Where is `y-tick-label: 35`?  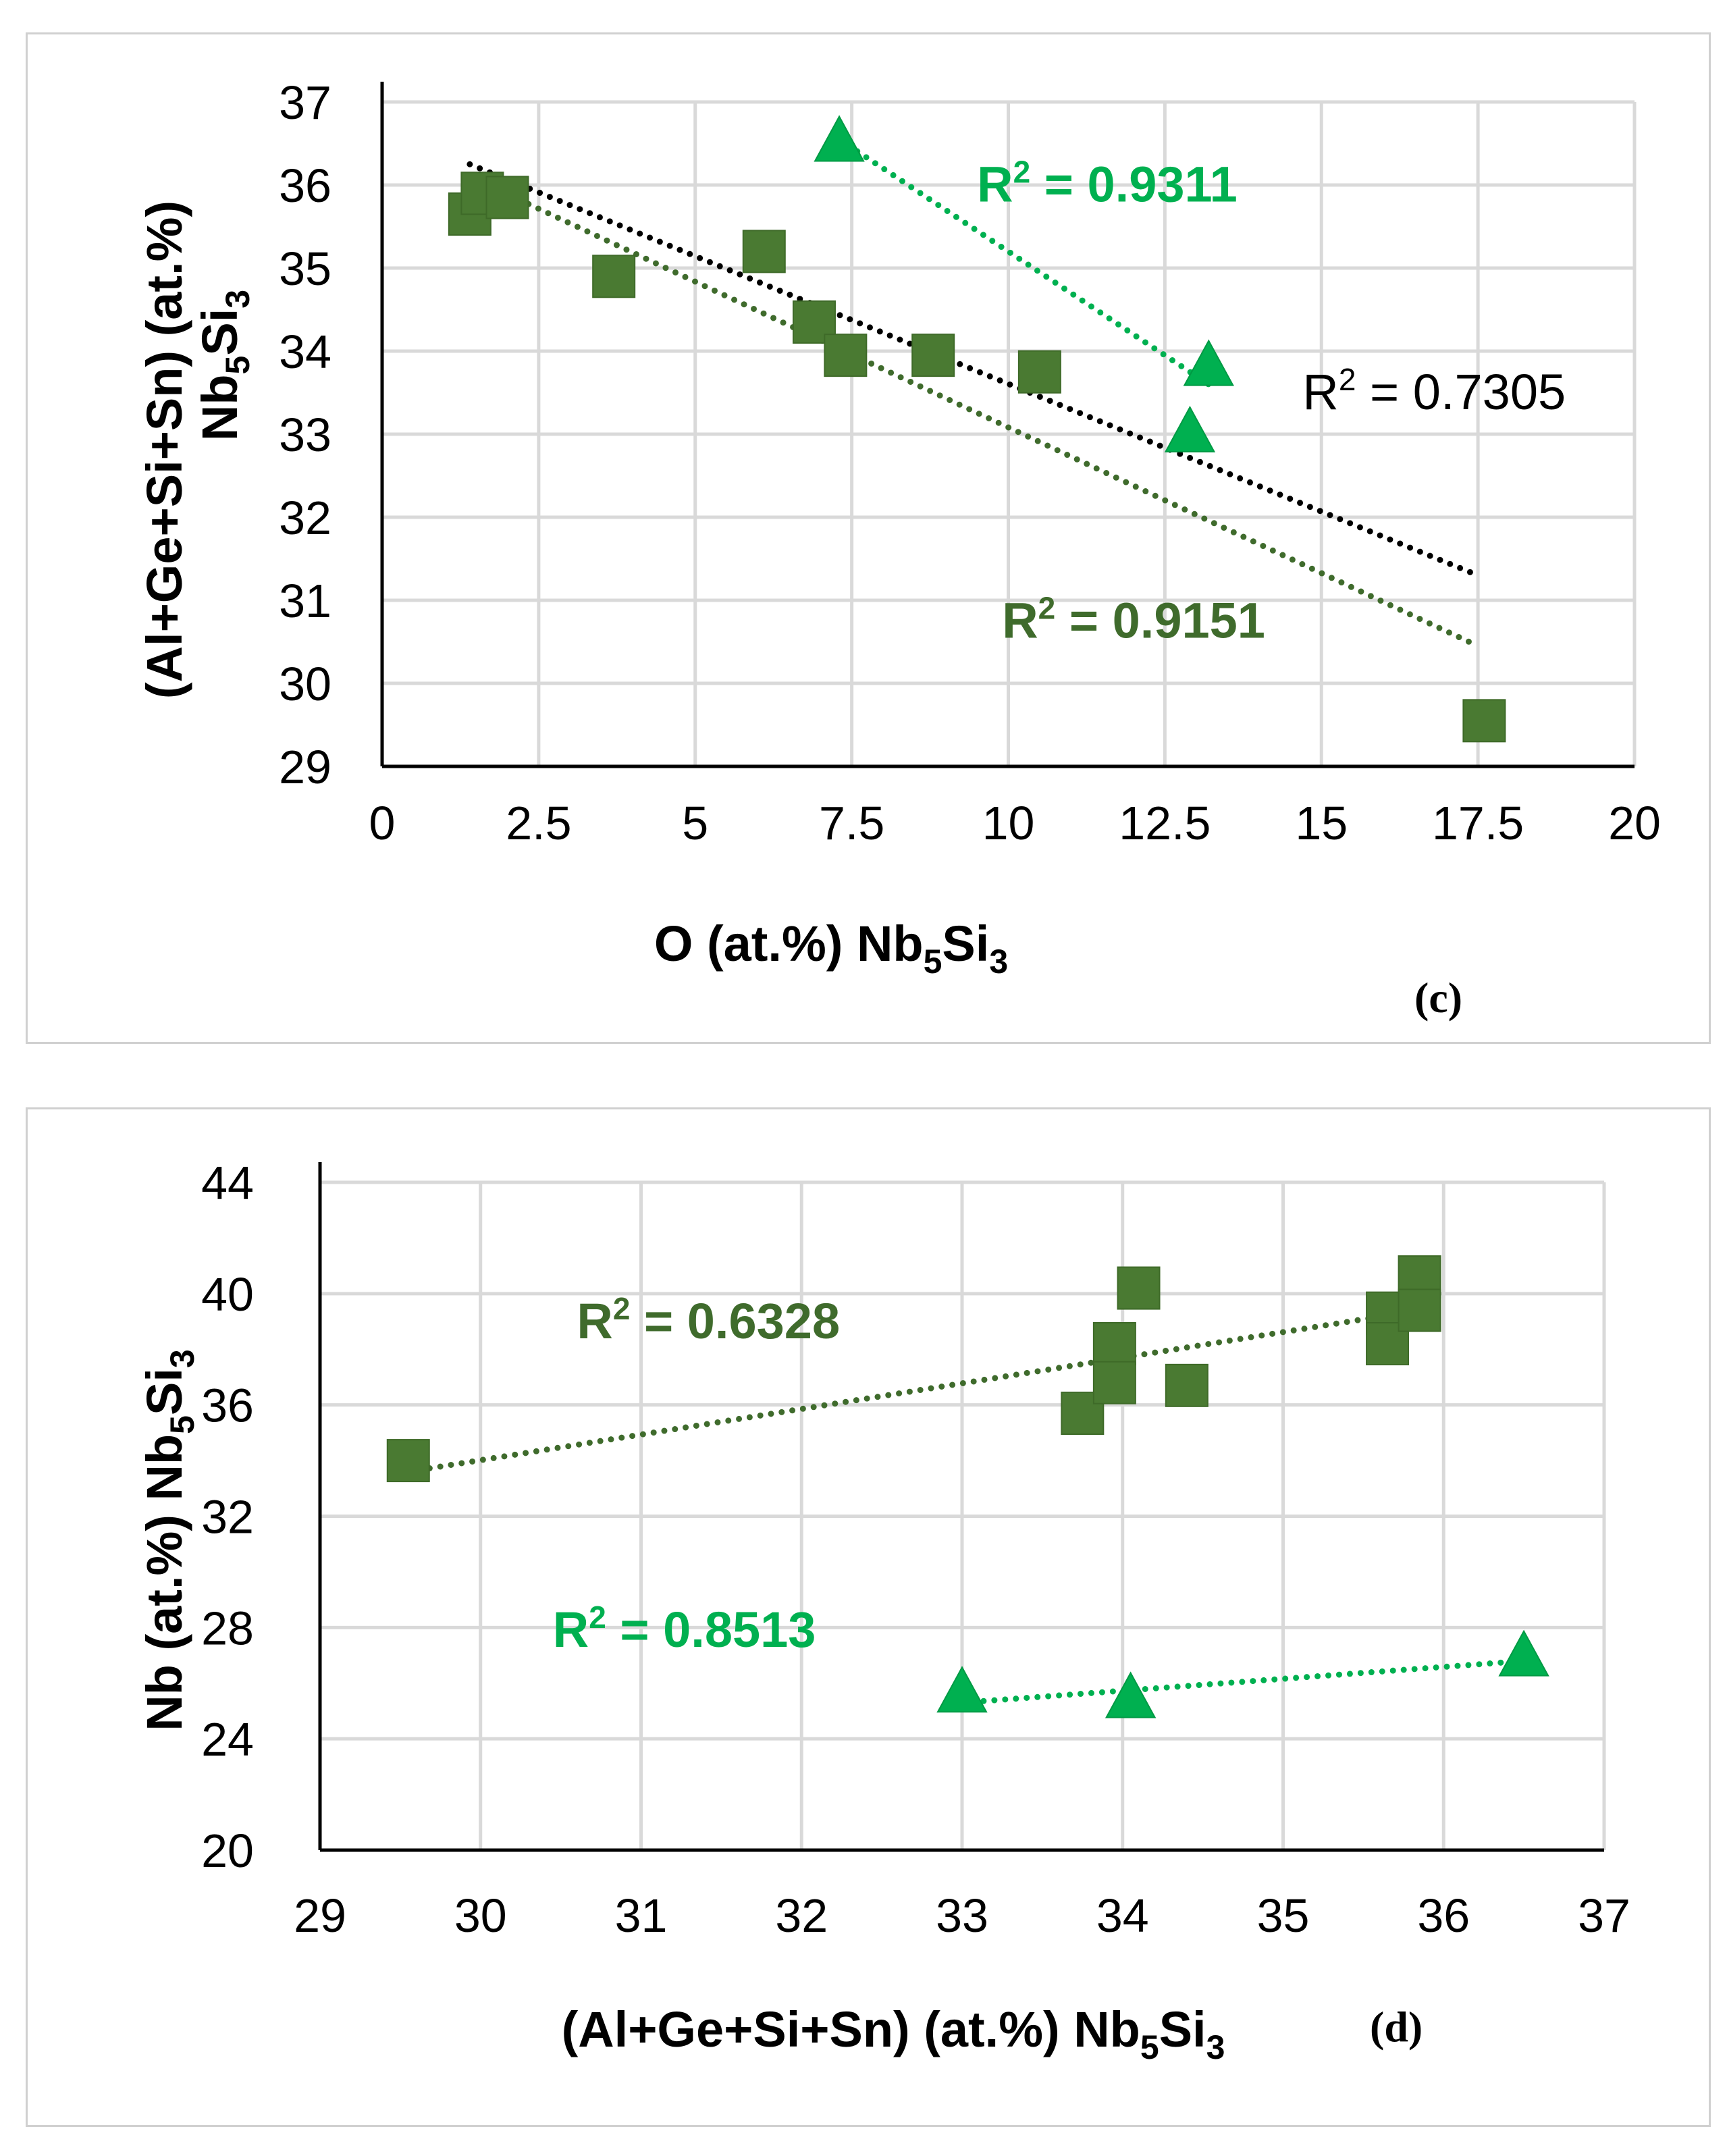
y-tick-label: 35 is located at coordinates (305, 268).